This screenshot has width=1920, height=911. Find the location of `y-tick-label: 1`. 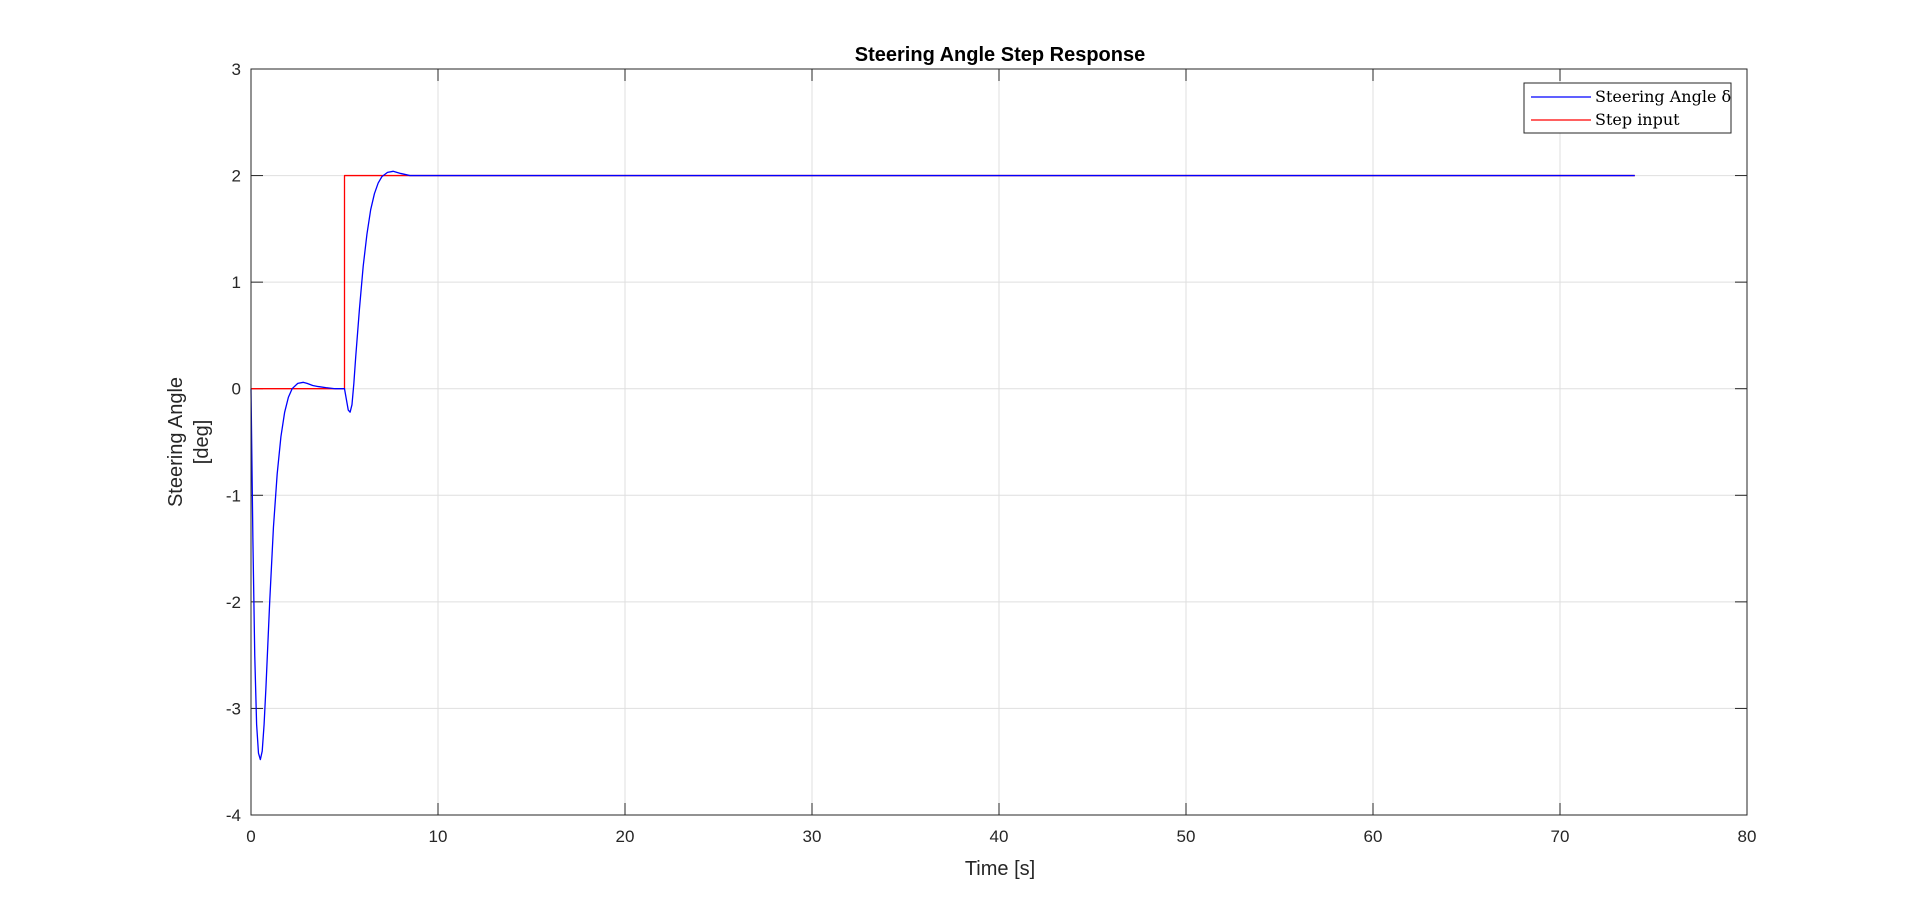

y-tick-label: 1 is located at coordinates (236, 282).